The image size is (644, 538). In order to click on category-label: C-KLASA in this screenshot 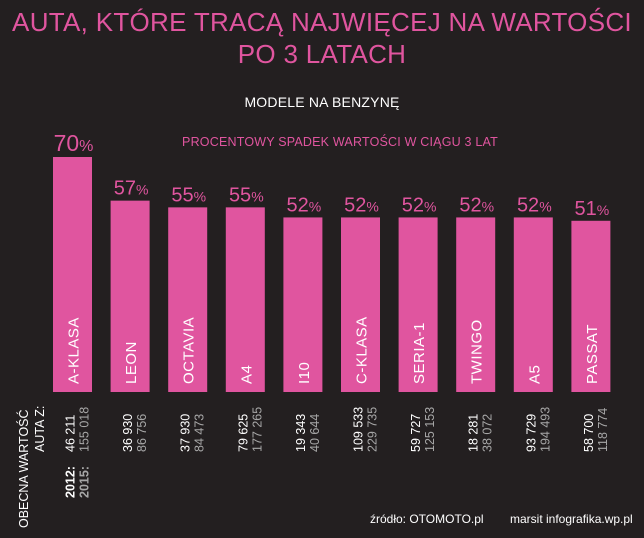, I will do `click(362, 350)`.